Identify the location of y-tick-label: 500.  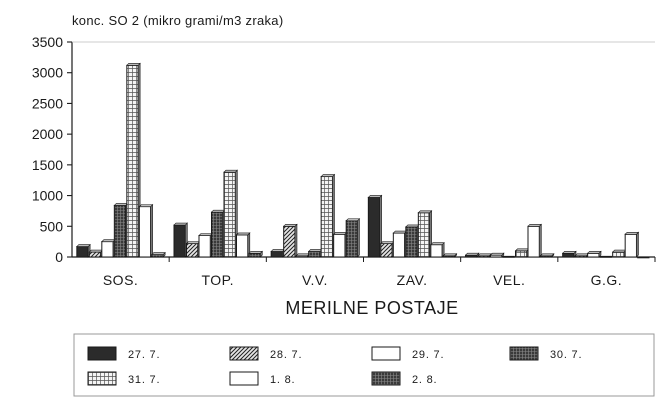
(52, 226).